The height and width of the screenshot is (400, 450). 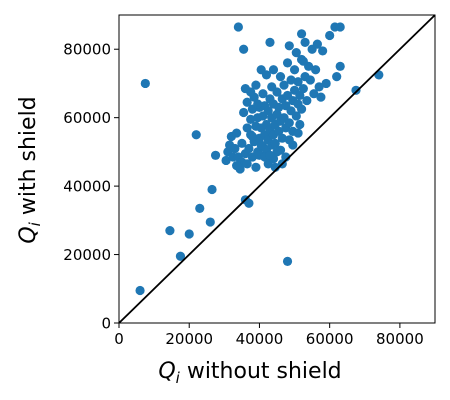 I want to click on y-tick-label: 40000, so click(x=87, y=187).